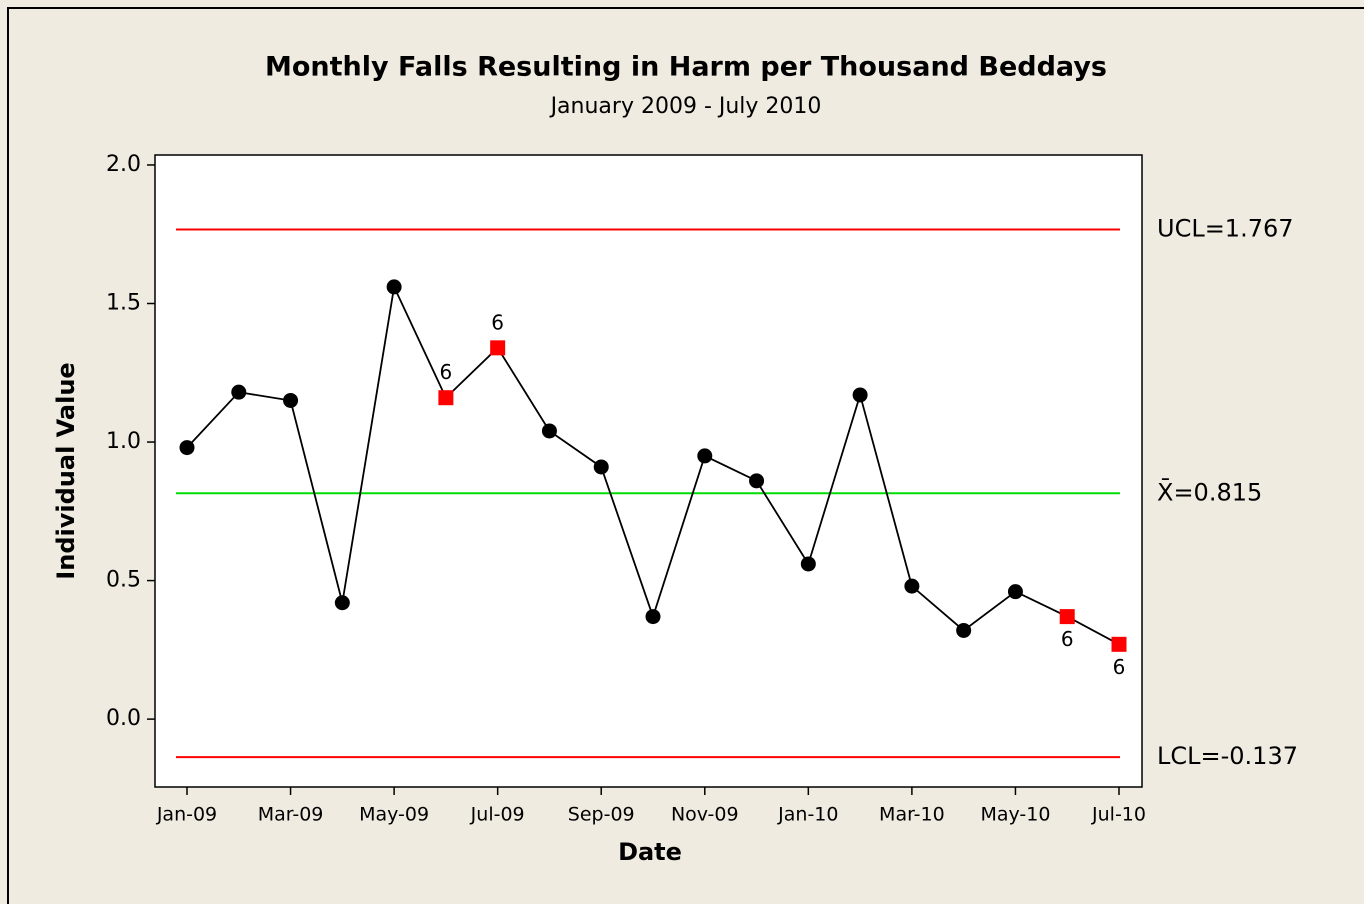 The height and width of the screenshot is (904, 1364). I want to click on x-tick-label: Nov-09, so click(705, 815).